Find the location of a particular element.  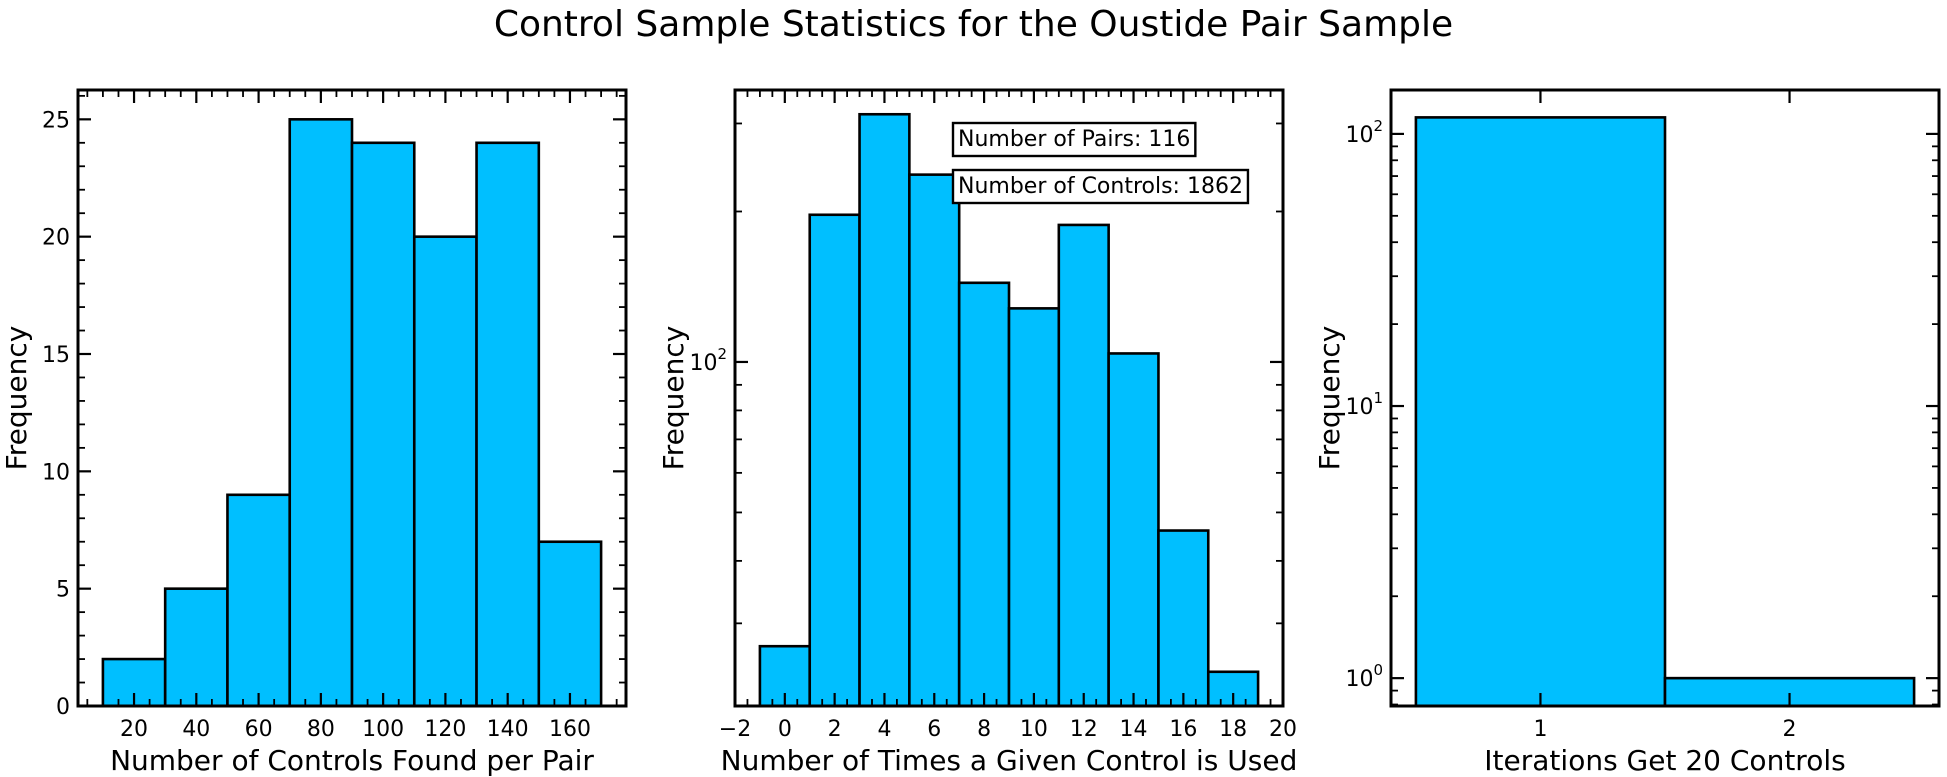

x-tick-label: 16 is located at coordinates (1183, 729).